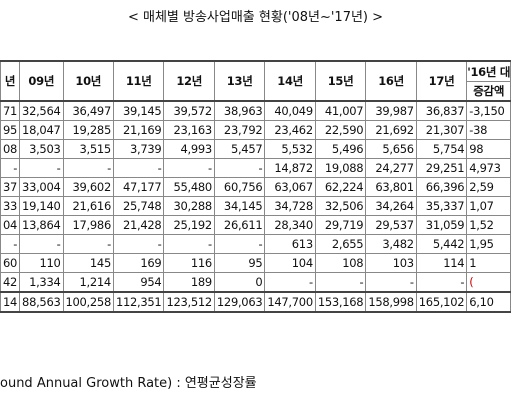 The height and width of the screenshot is (400, 511). I want to click on table-cell: 147,700, so click(290, 302).